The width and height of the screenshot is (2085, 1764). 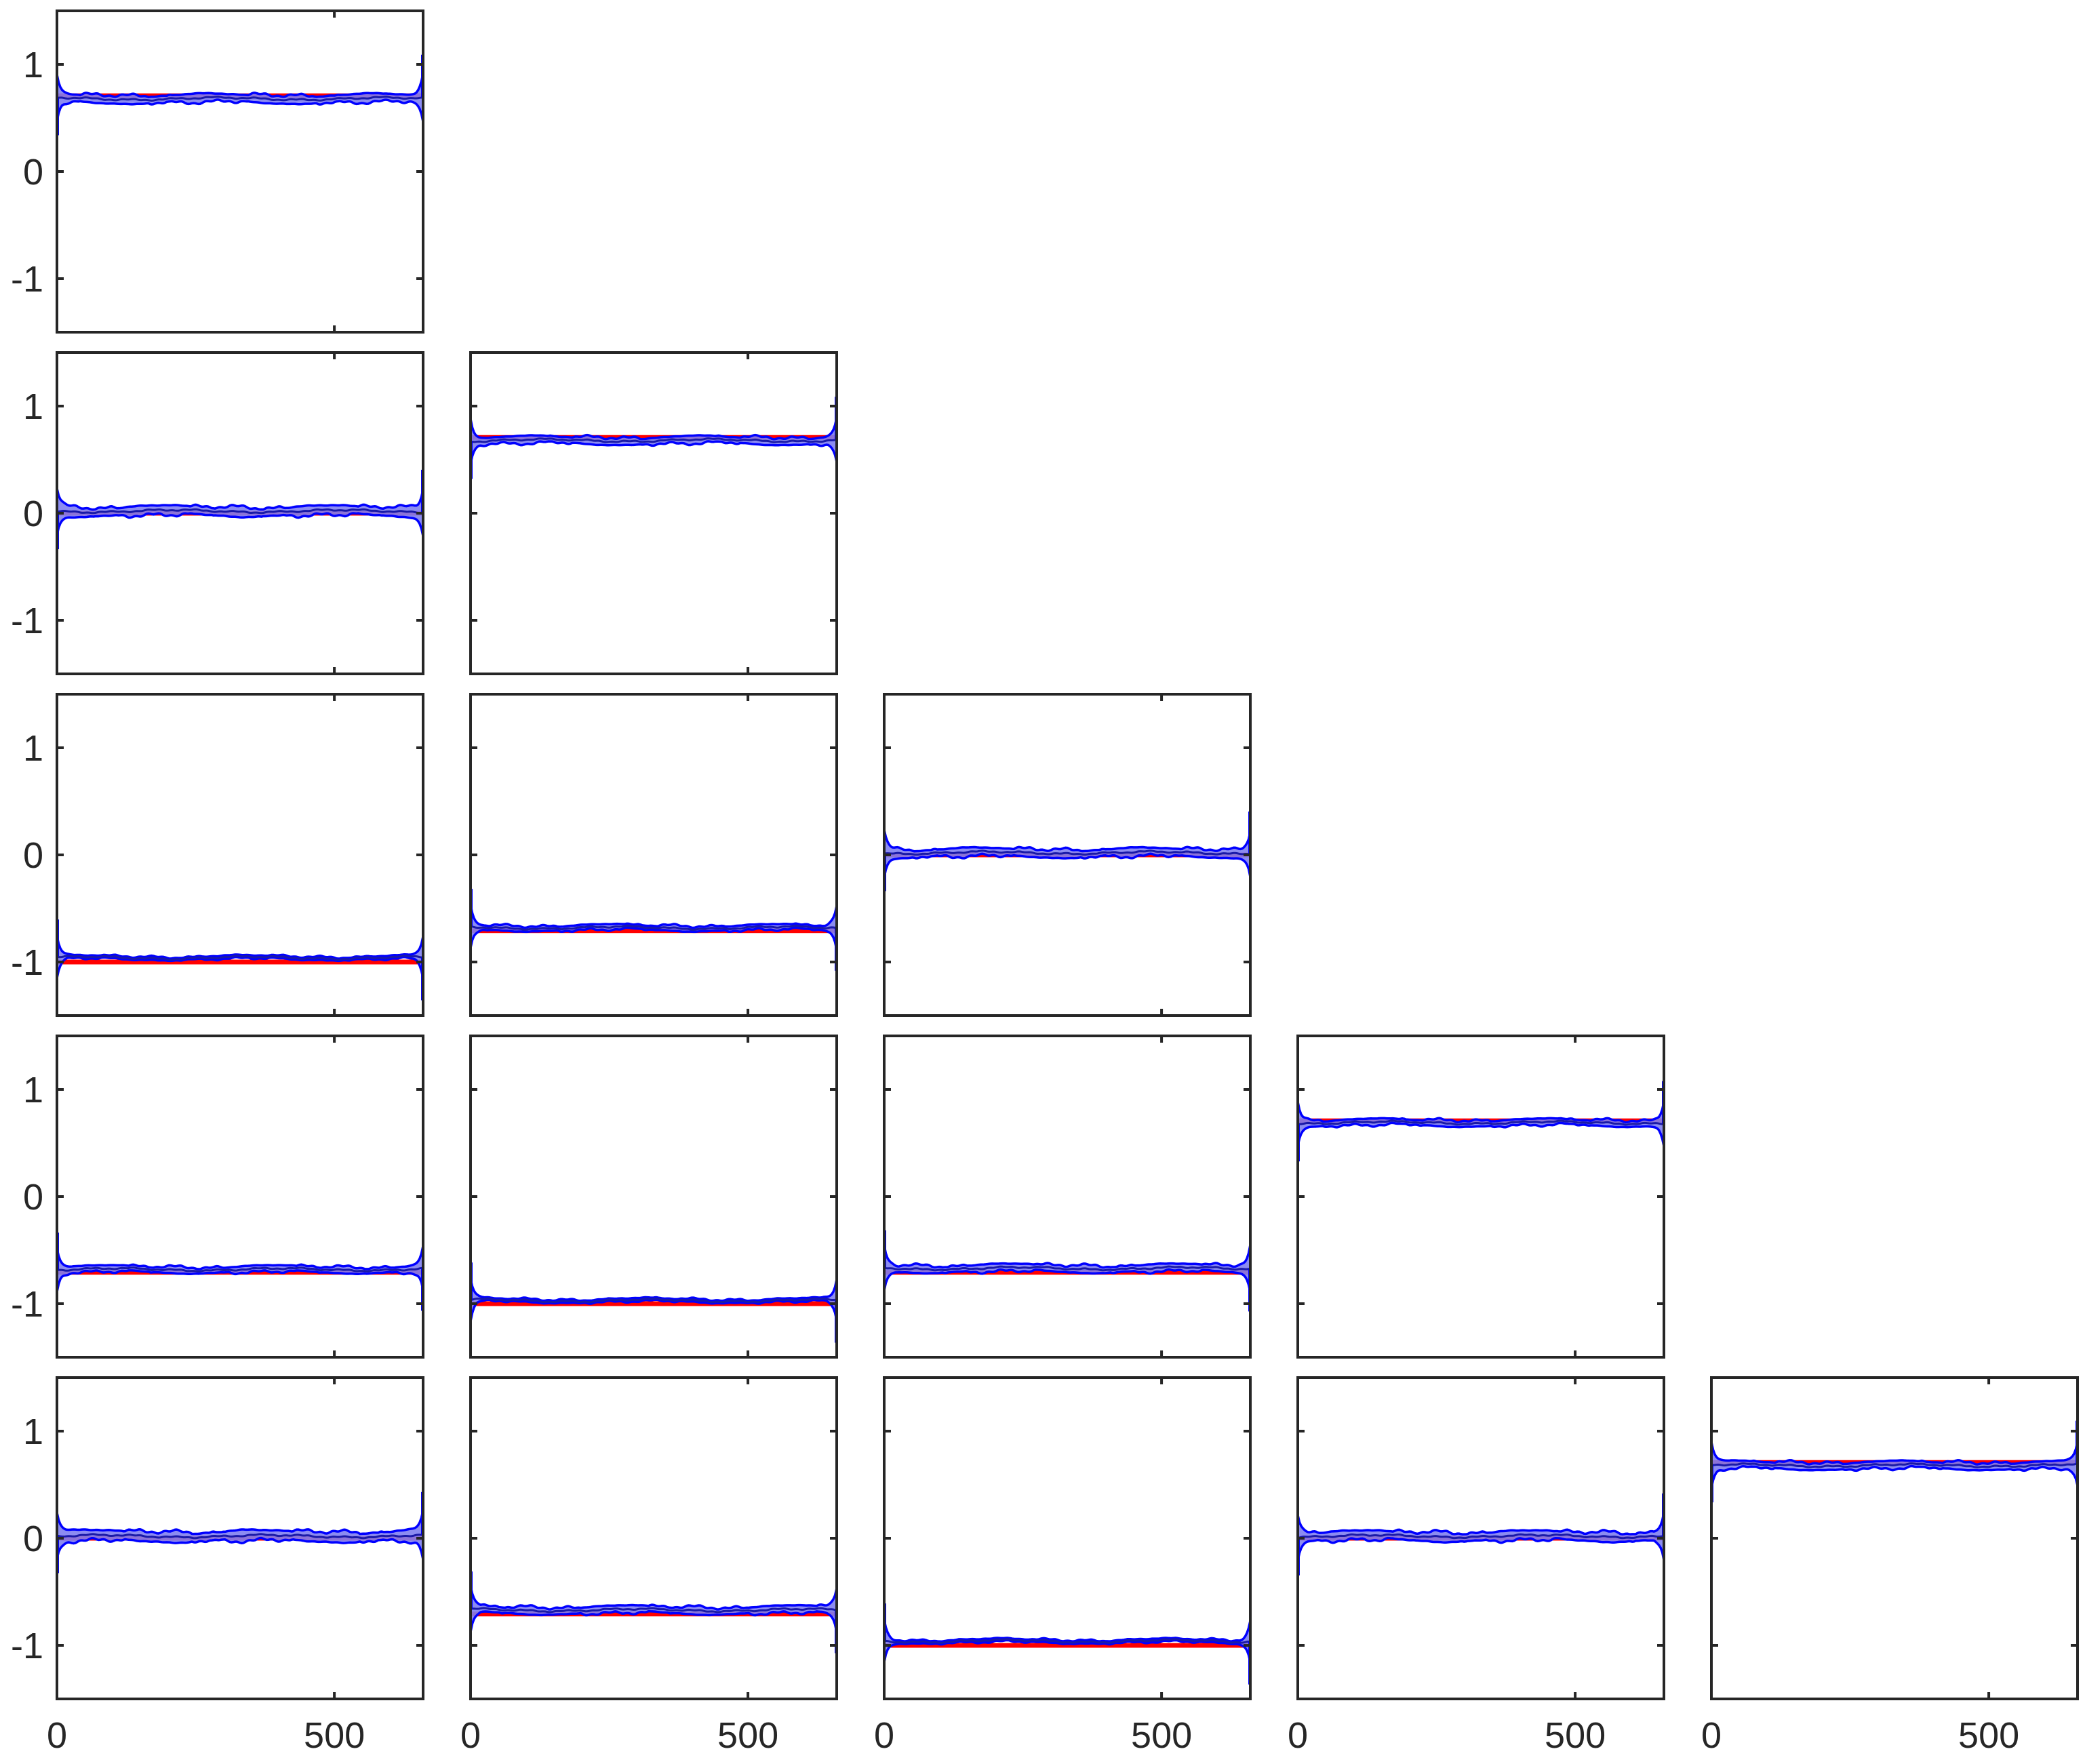 I want to click on panel-r3-c2, so click(x=653, y=855).